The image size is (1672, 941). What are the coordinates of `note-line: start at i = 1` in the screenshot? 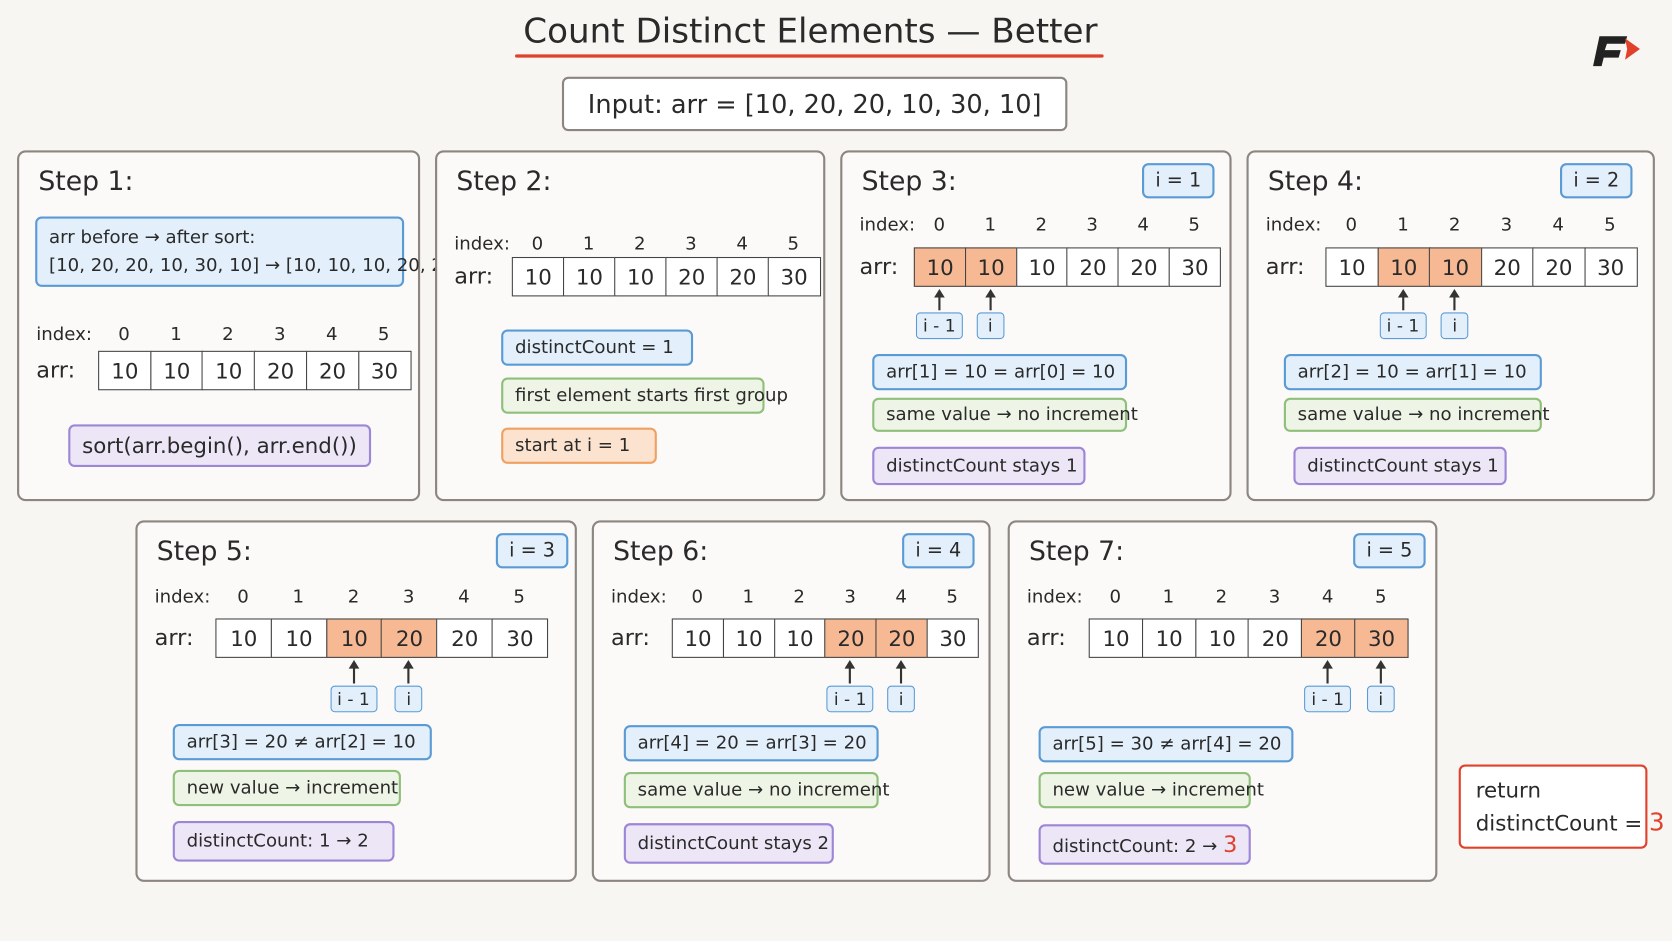 It's located at (585, 445).